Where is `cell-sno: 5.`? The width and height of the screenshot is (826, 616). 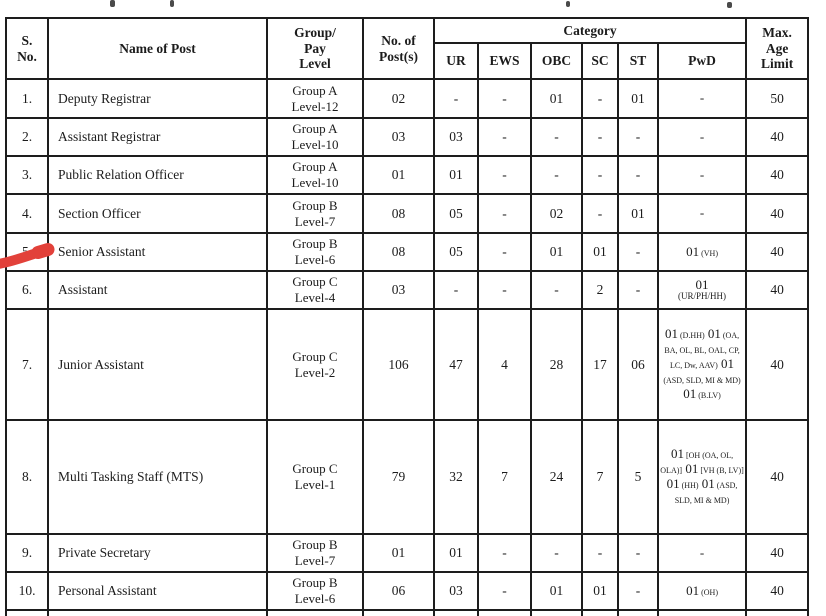 cell-sno: 5. is located at coordinates (27, 252).